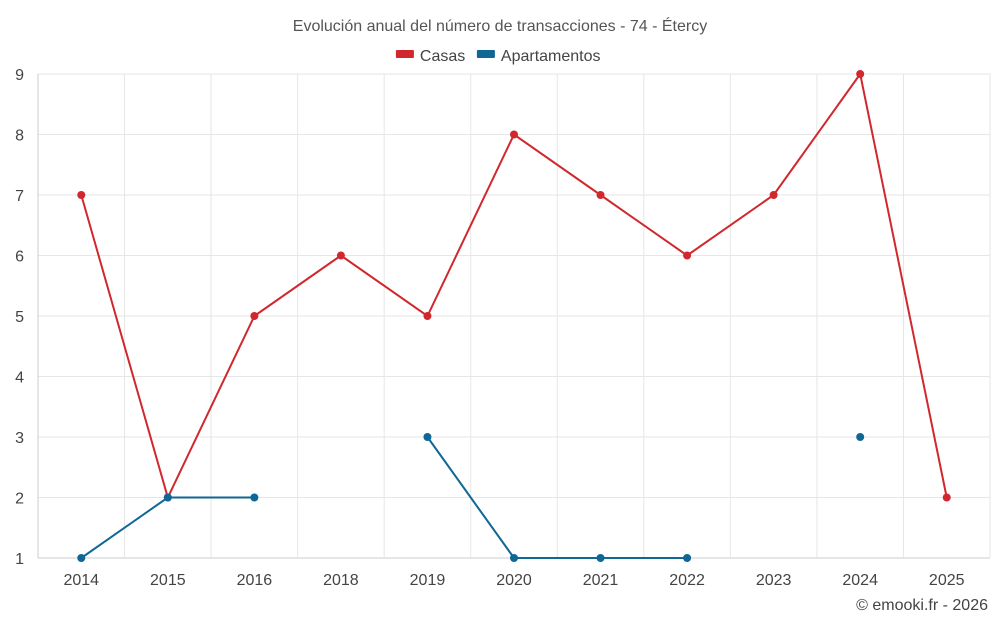  Describe the element at coordinates (19, 378) in the screenshot. I see `y-tick-label: 4` at that location.